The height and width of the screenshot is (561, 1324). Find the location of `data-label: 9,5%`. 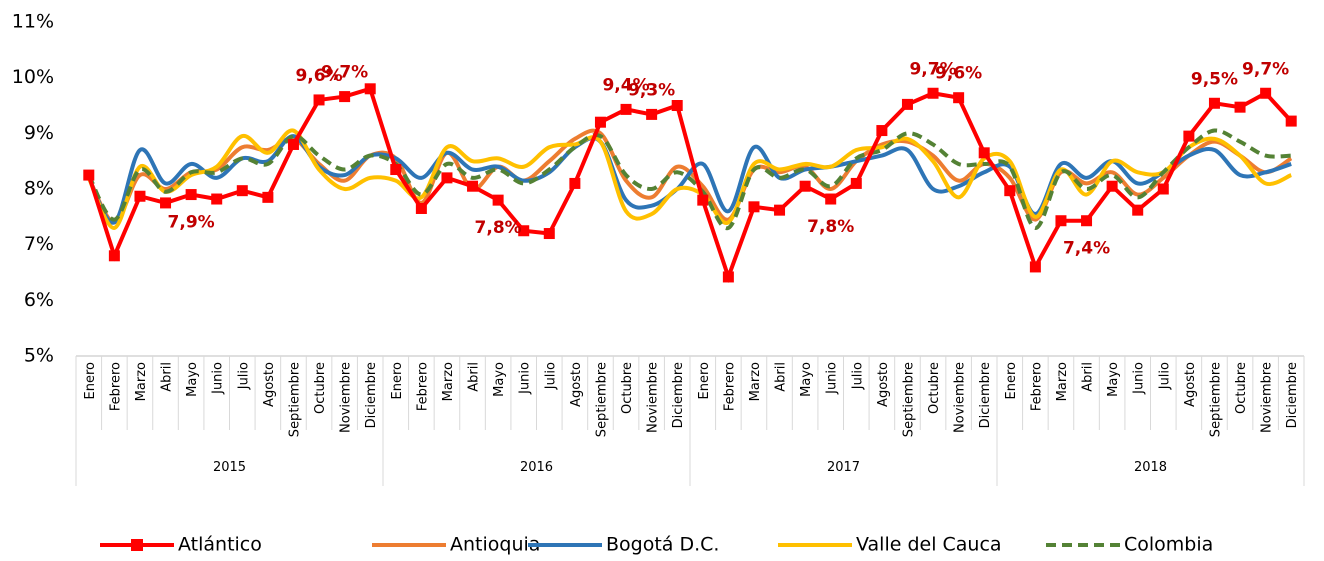

data-label: 9,5% is located at coordinates (1214, 79).